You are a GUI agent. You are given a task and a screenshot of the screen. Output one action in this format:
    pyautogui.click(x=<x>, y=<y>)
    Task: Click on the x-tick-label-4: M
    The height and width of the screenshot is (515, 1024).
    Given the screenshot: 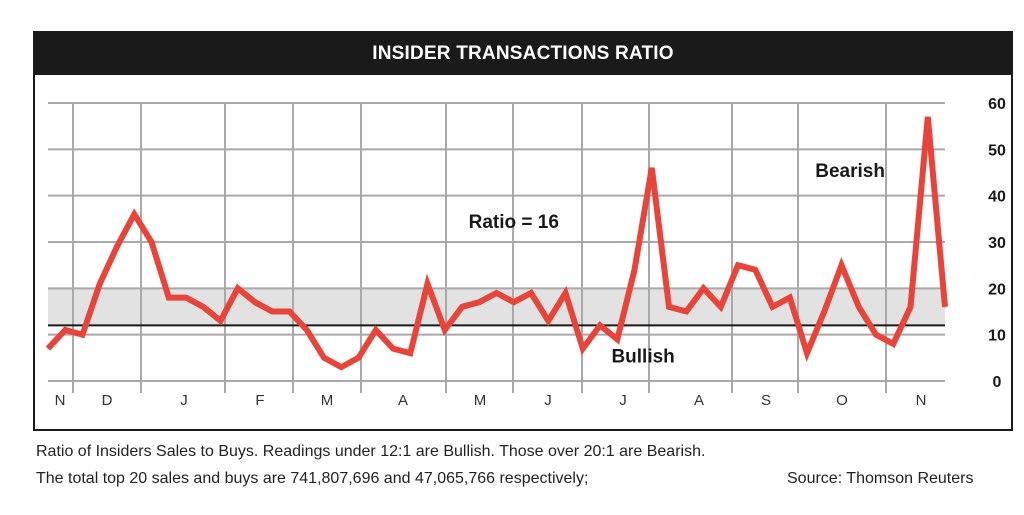 What is the action you would take?
    pyautogui.click(x=327, y=400)
    